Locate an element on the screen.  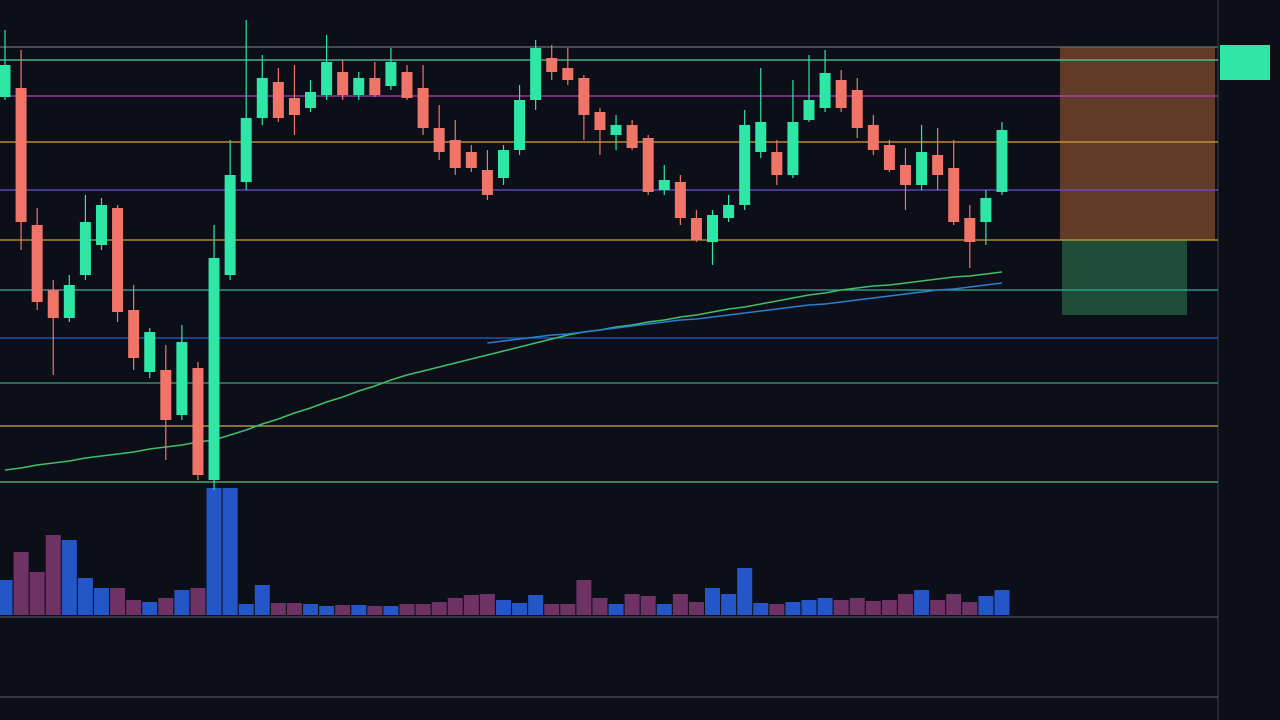
price-marker is located at coordinates (1245, 62).